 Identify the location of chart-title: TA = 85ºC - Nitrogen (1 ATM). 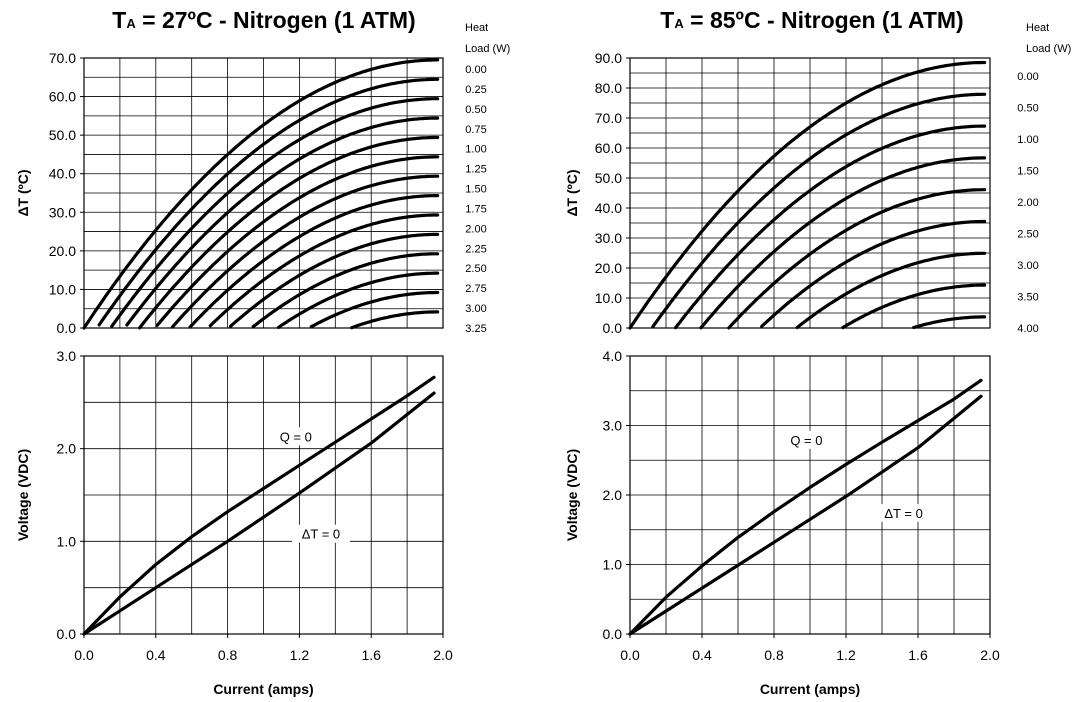
(811, 20).